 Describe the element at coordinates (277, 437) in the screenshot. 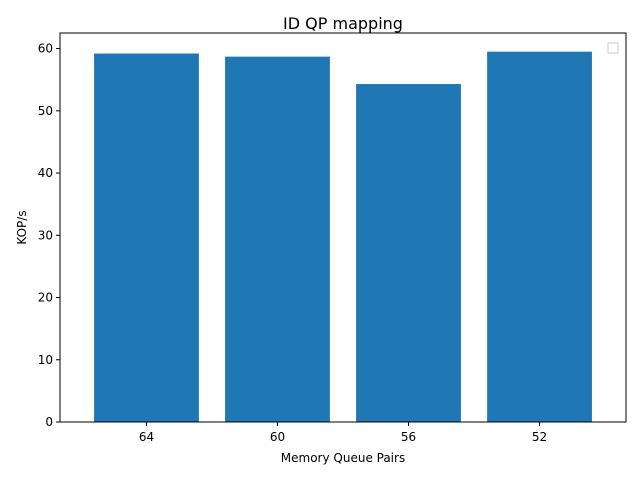

I see `x-tick-label-60: 60` at that location.